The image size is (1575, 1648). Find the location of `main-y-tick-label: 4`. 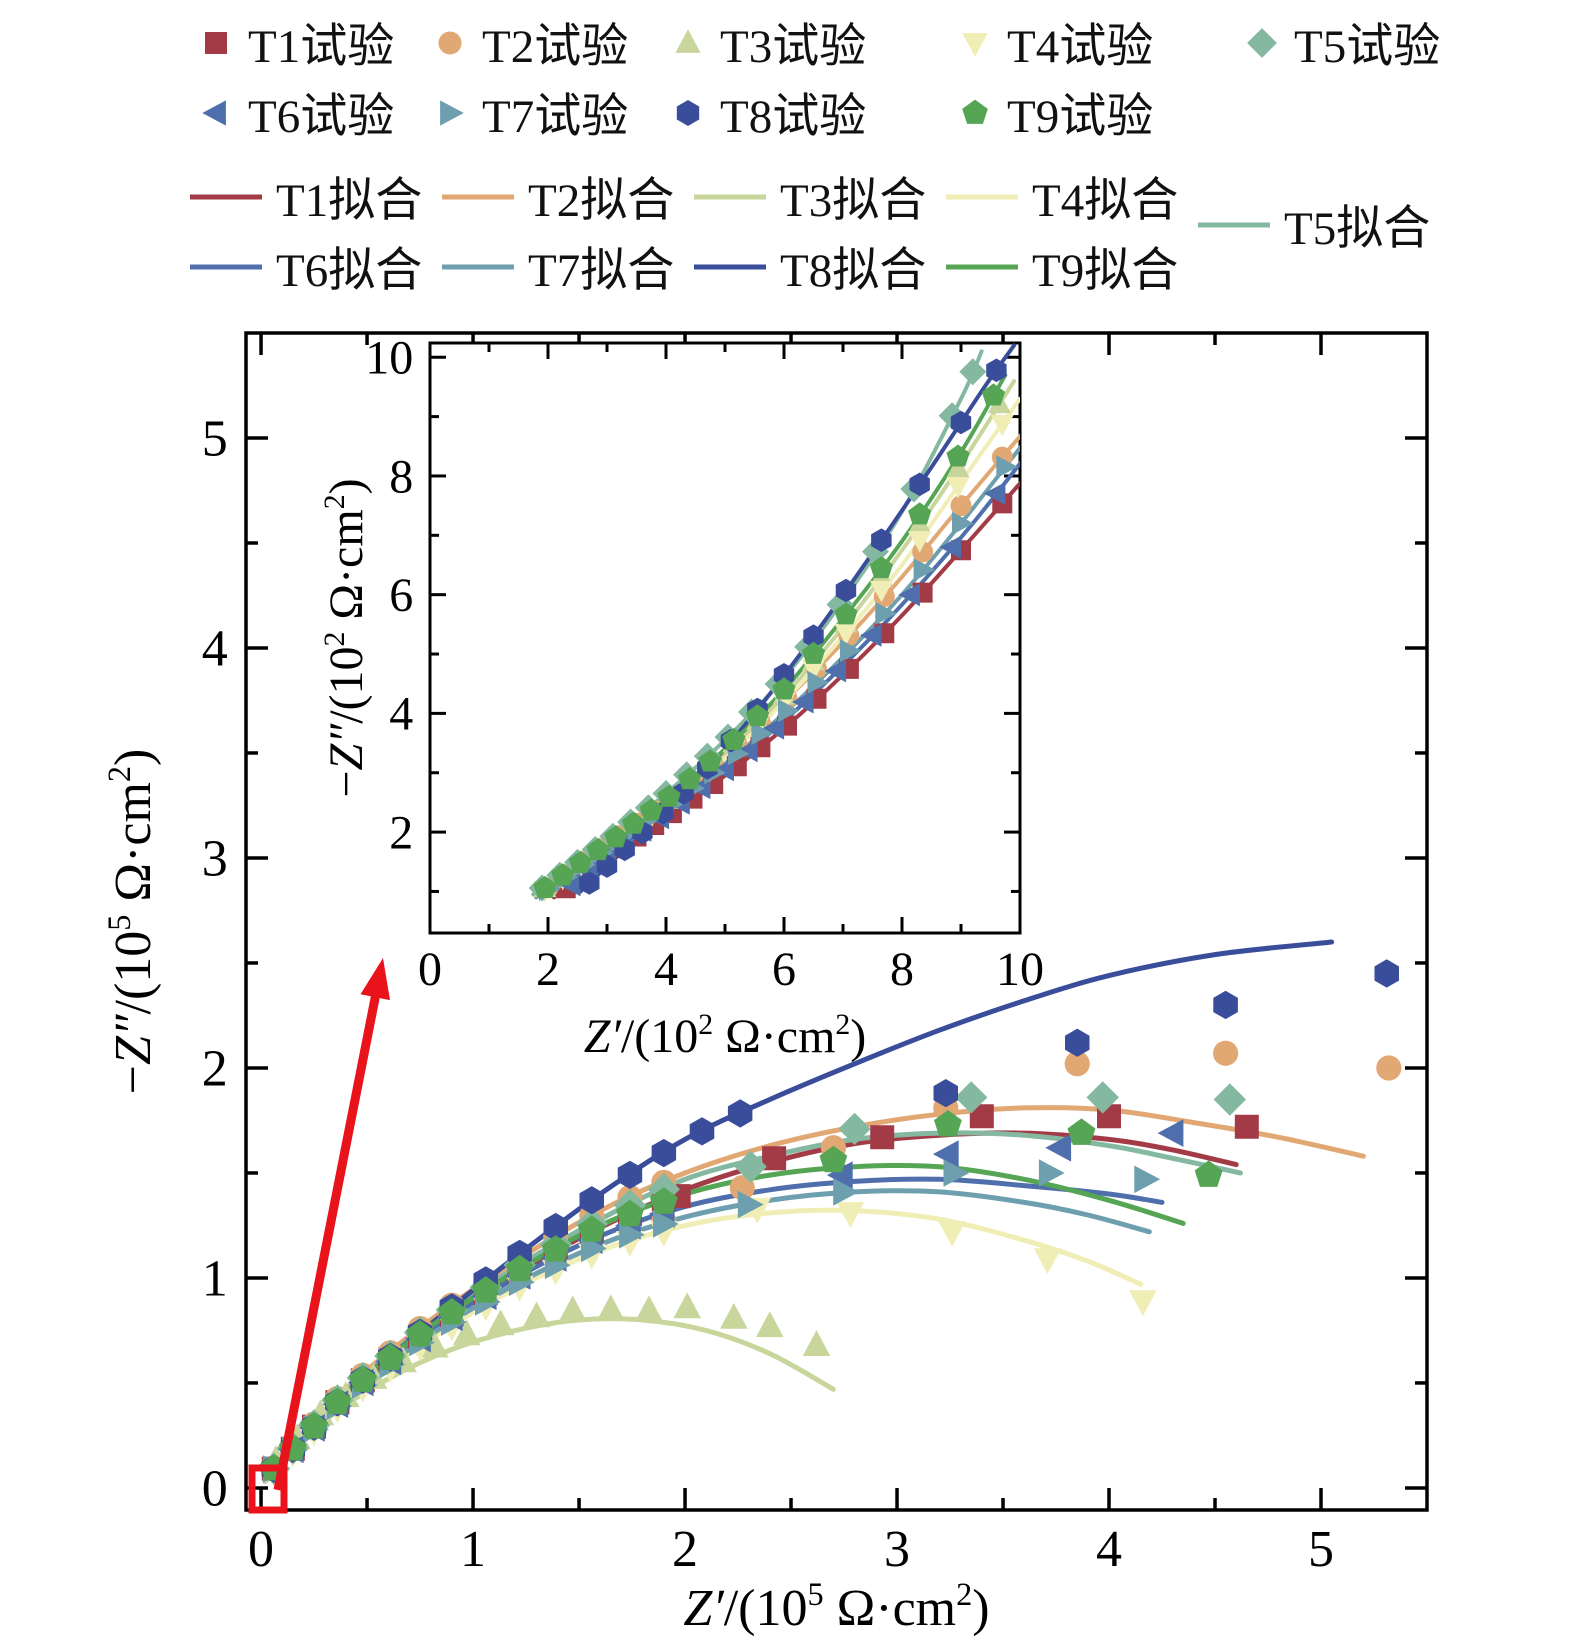

main-y-tick-label: 4 is located at coordinates (215, 649).